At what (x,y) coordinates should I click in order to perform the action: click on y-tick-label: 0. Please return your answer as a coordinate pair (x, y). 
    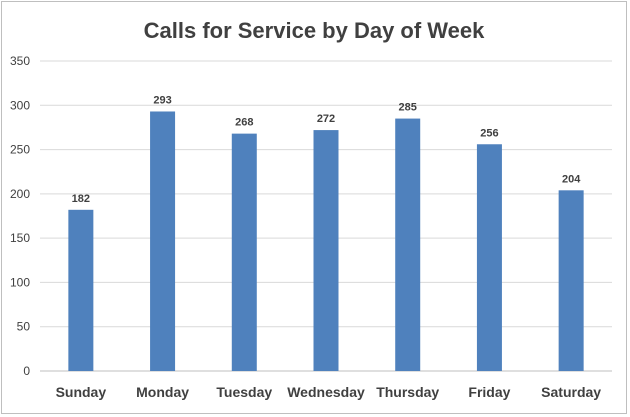
    Looking at the image, I should click on (26, 371).